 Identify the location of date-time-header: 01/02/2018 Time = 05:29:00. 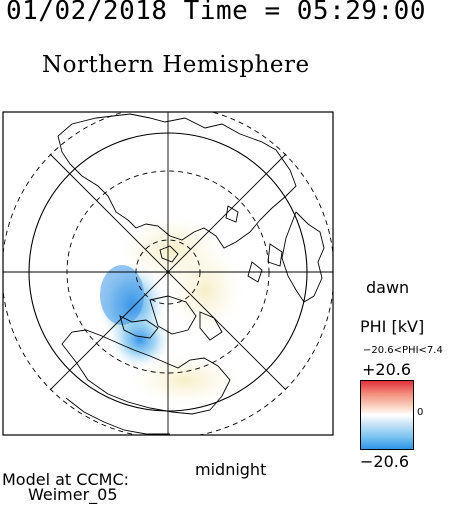
(216, 13).